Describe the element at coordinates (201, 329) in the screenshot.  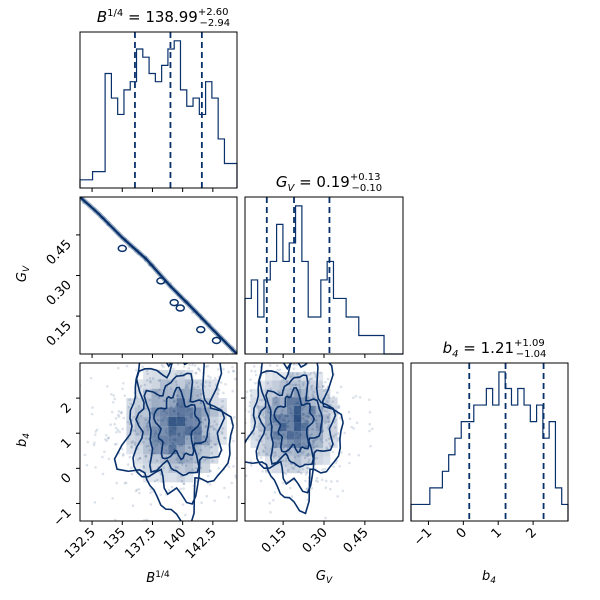
I see `contour-blob-G-vs-B` at that location.